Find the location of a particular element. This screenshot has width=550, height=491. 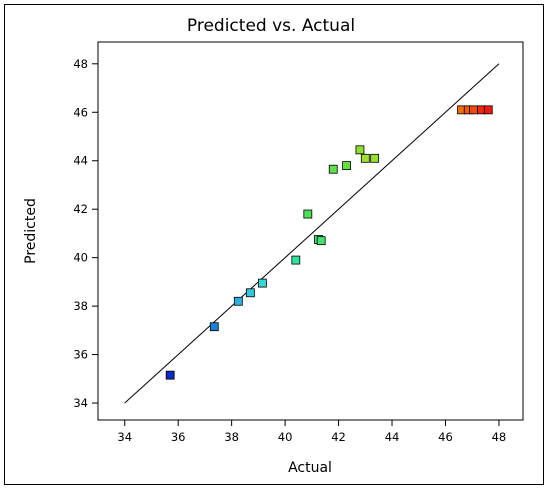

x-tick-label: 44 is located at coordinates (392, 437).